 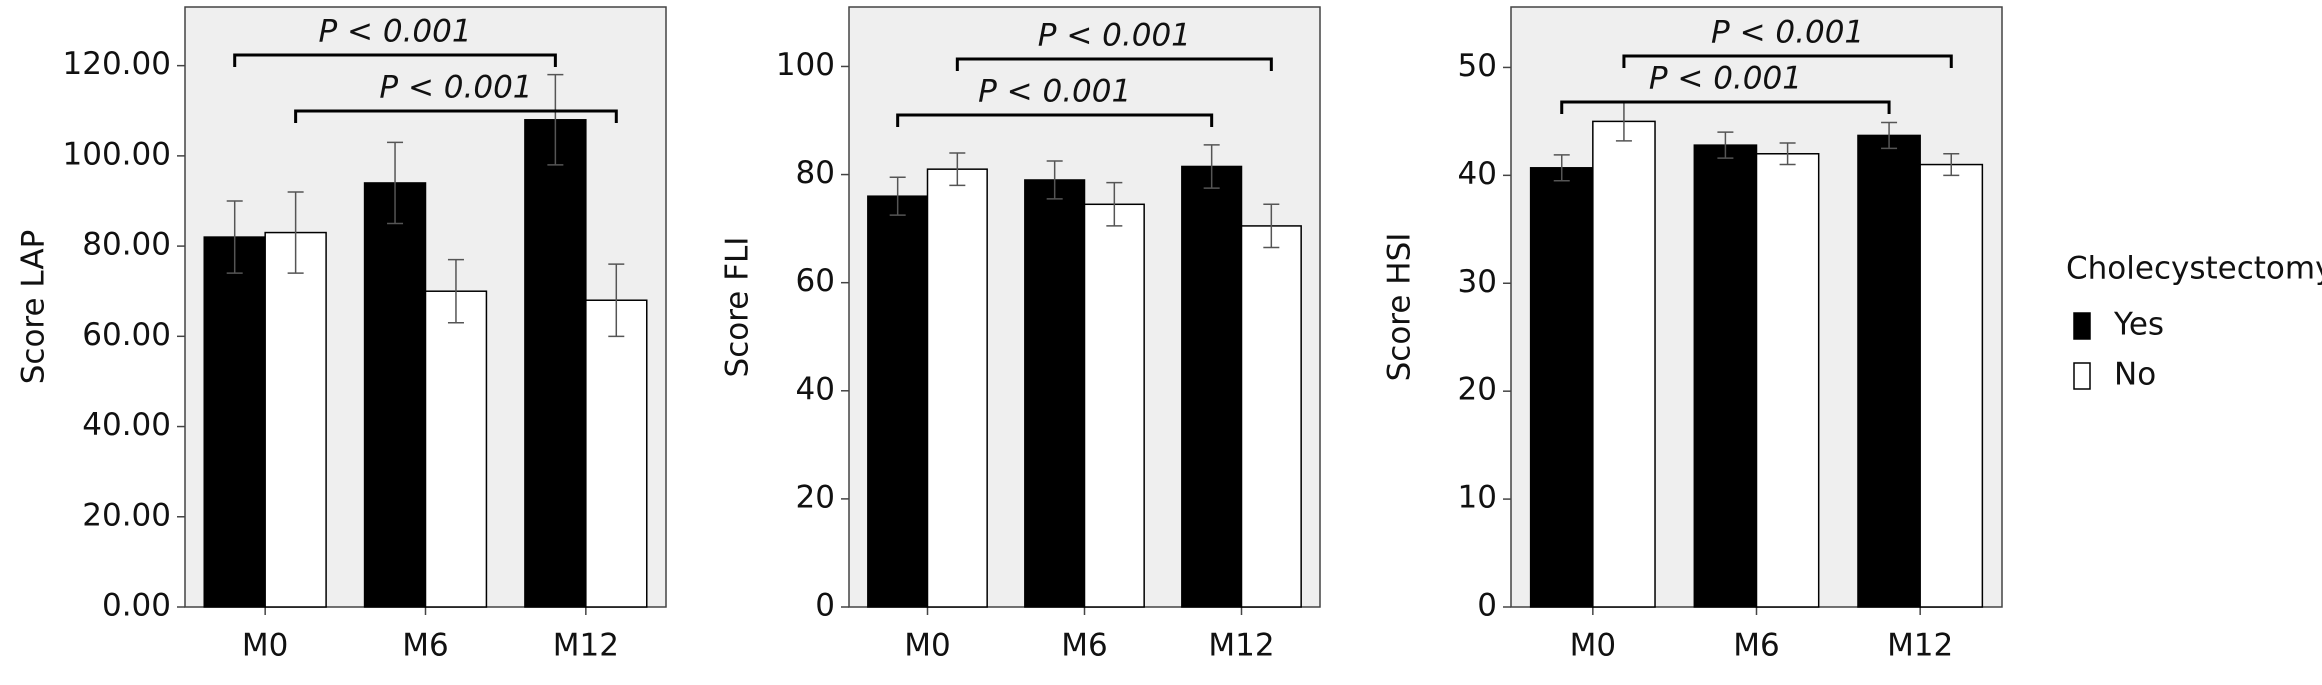 I want to click on y-tick-label: 120.00, so click(x=117, y=64).